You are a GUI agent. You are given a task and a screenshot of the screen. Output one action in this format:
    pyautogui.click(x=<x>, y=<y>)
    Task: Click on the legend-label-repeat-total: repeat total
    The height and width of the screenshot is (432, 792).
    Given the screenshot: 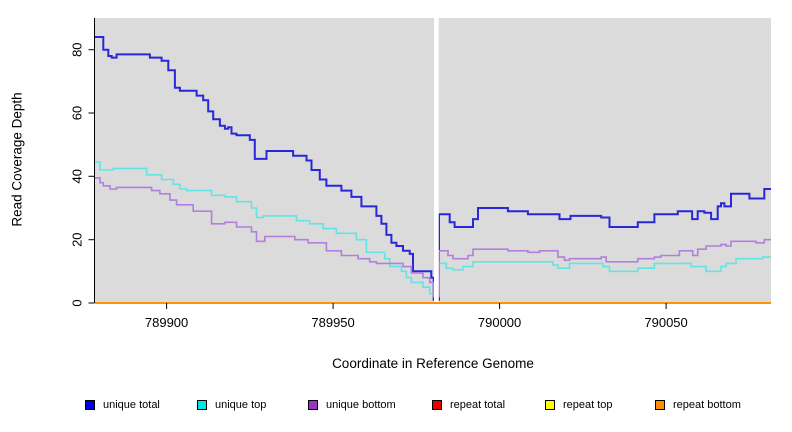 What is the action you would take?
    pyautogui.click(x=478, y=405)
    